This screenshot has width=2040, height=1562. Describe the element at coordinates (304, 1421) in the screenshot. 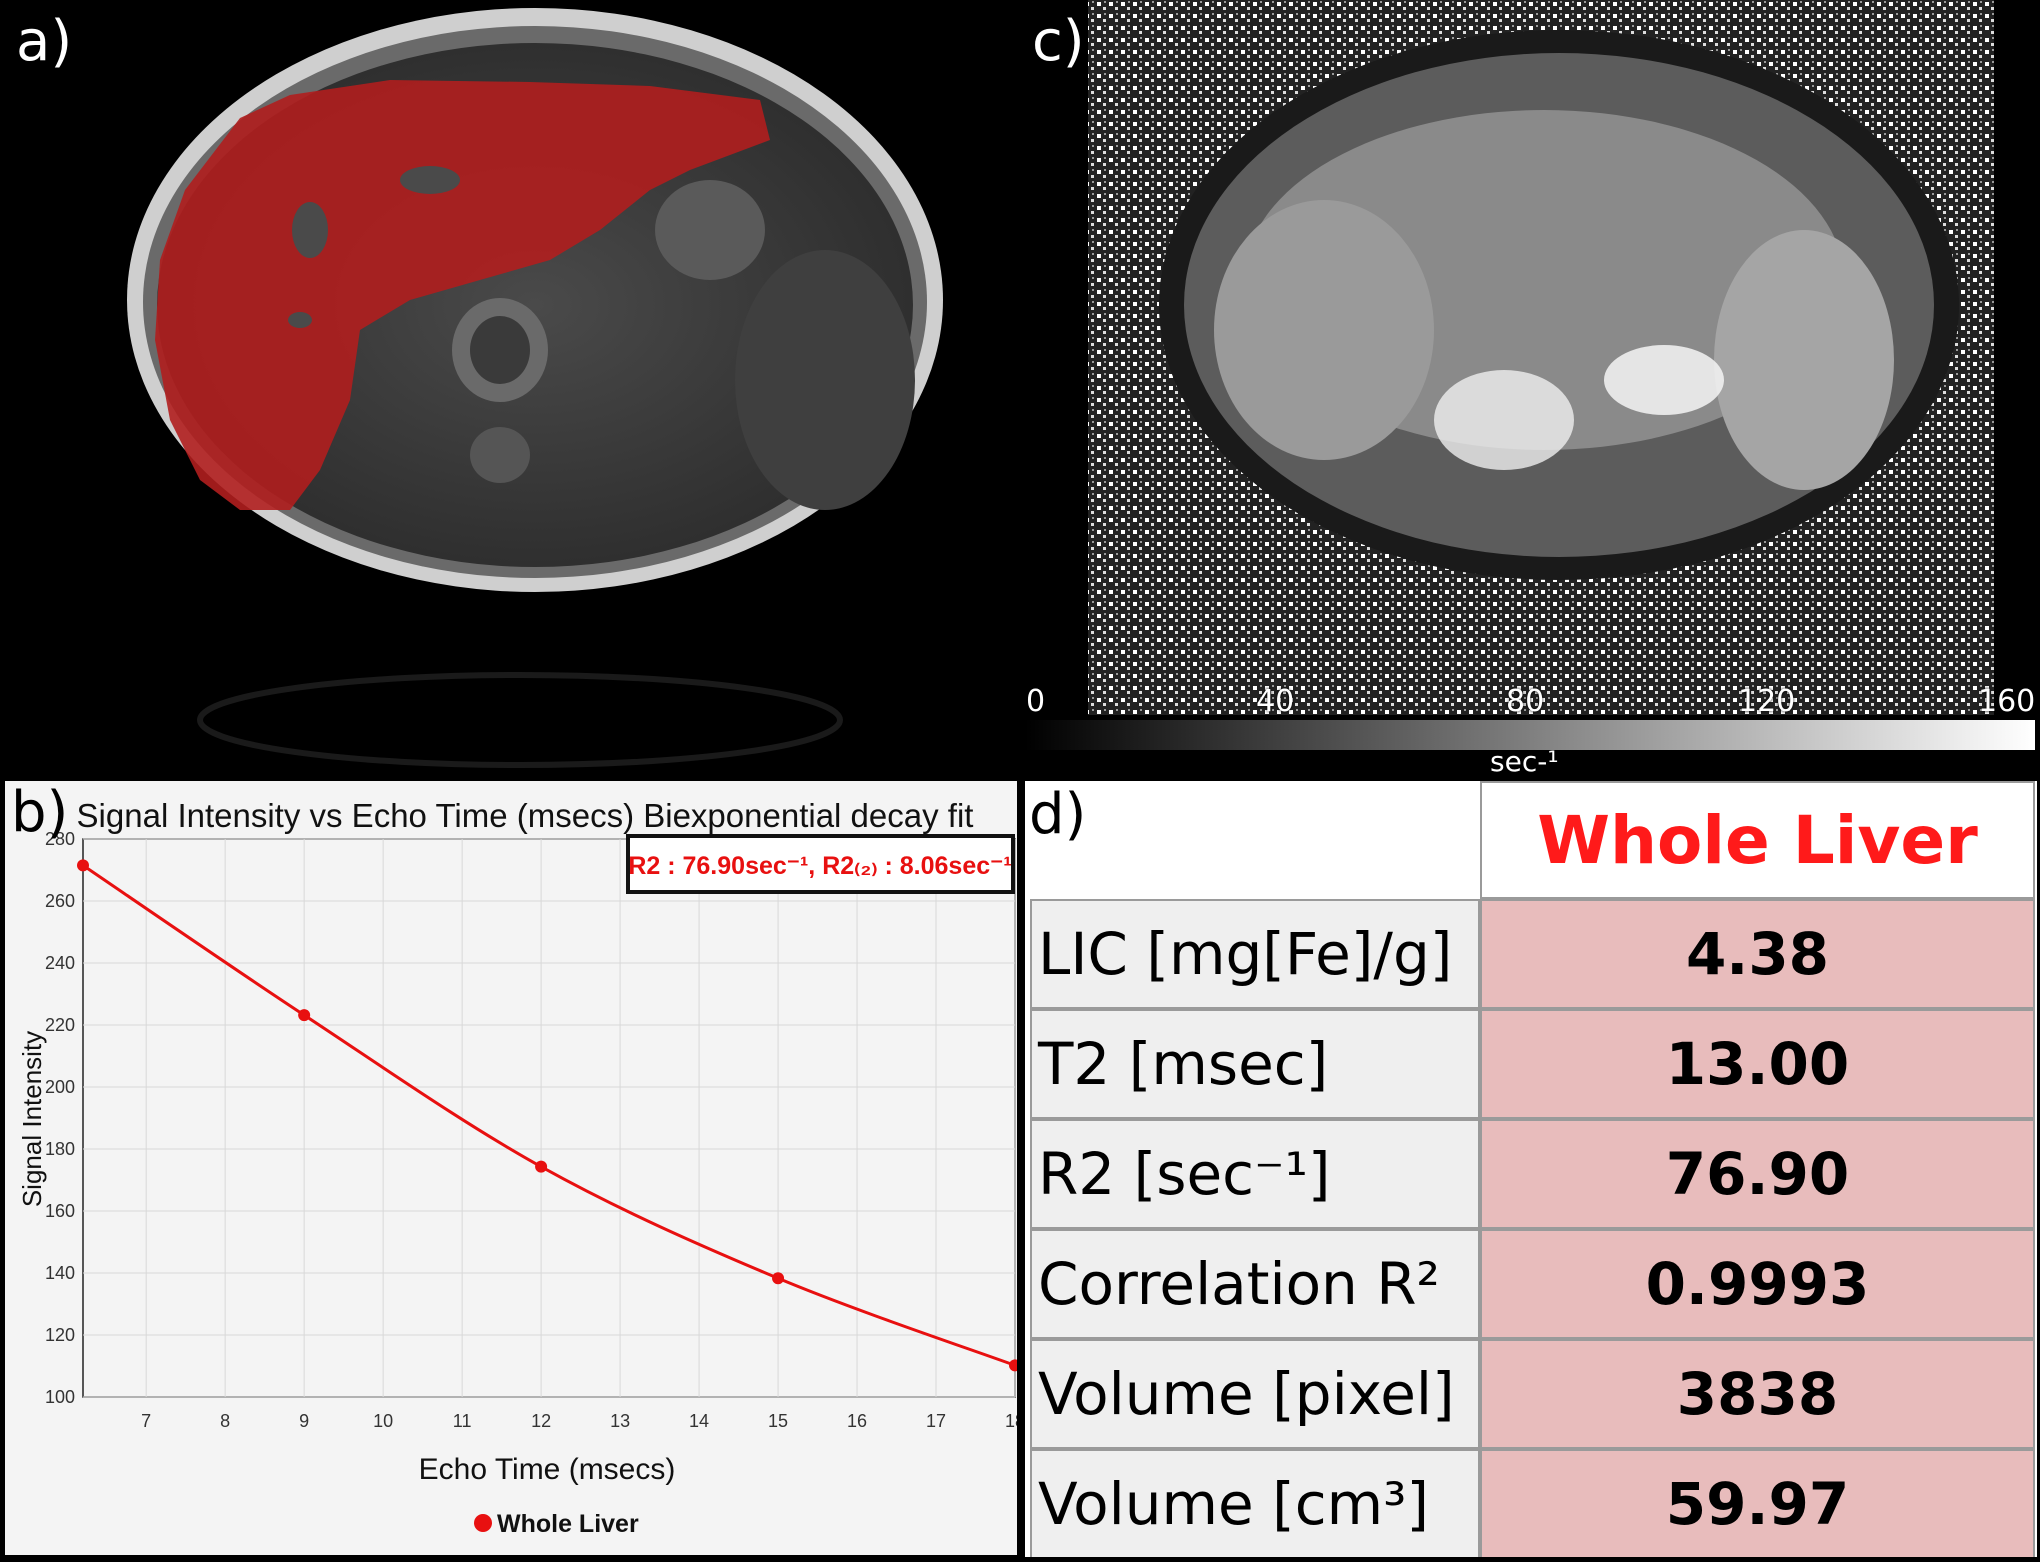

I see `x-tick-label: 9` at that location.